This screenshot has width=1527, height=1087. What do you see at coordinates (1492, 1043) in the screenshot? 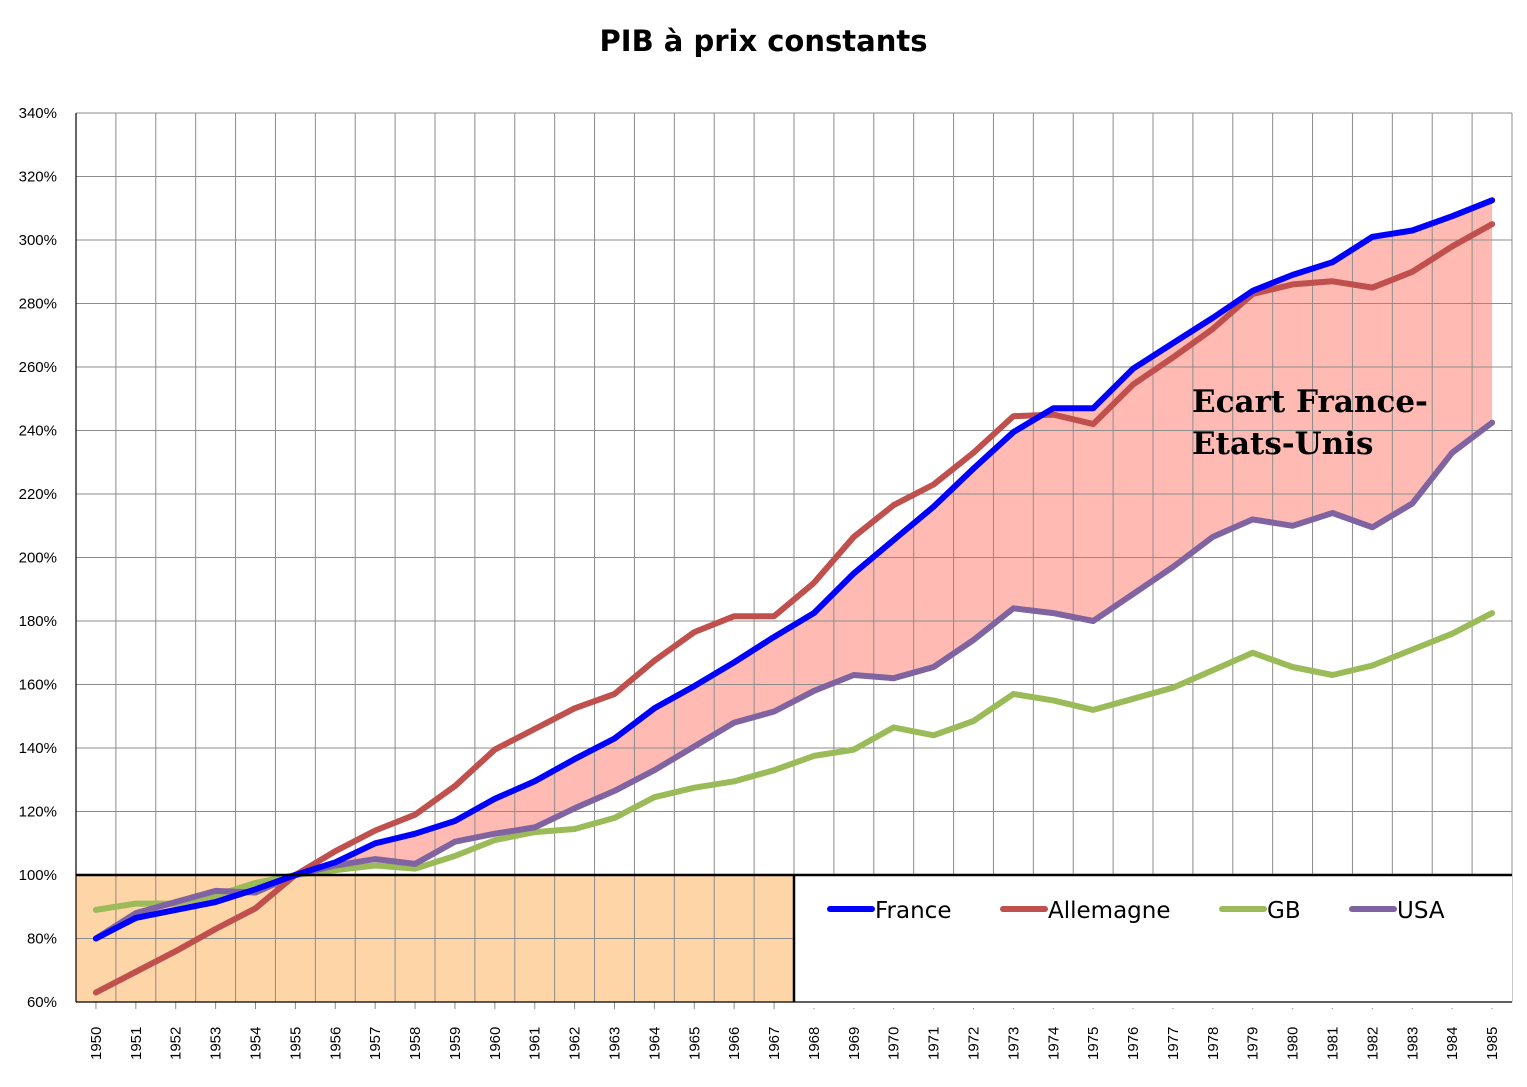
I see `x-tick-label: 1985` at bounding box center [1492, 1043].